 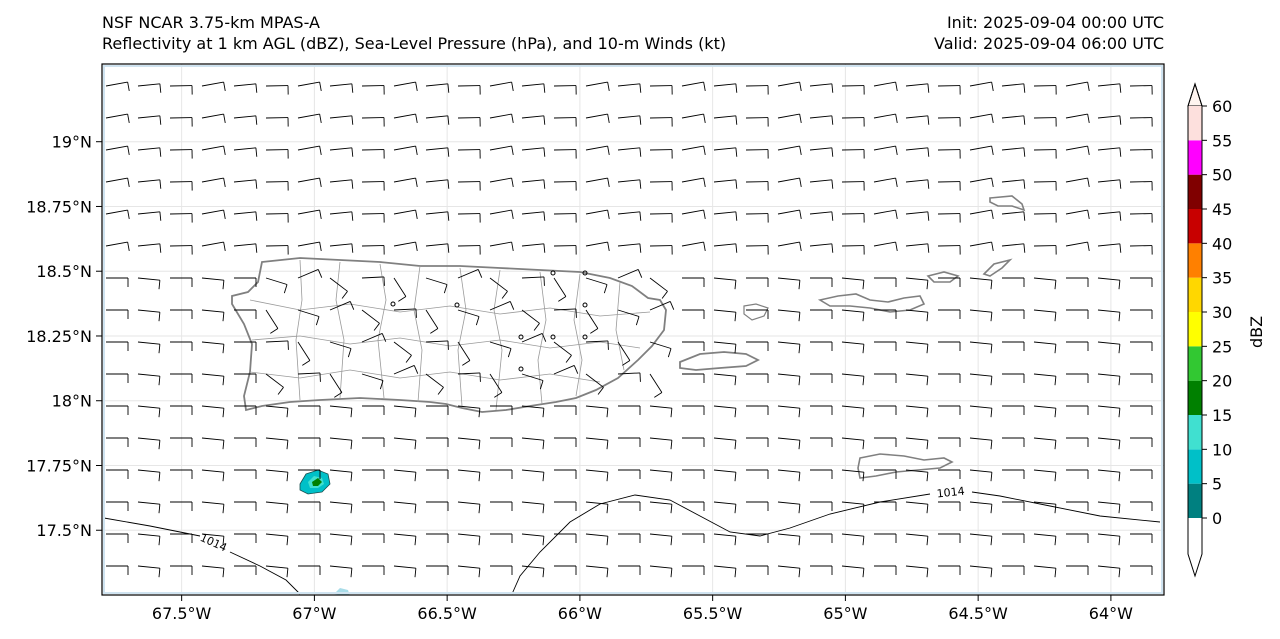 What do you see at coordinates (1007, 203) in the screenshot?
I see `anegada-outline` at bounding box center [1007, 203].